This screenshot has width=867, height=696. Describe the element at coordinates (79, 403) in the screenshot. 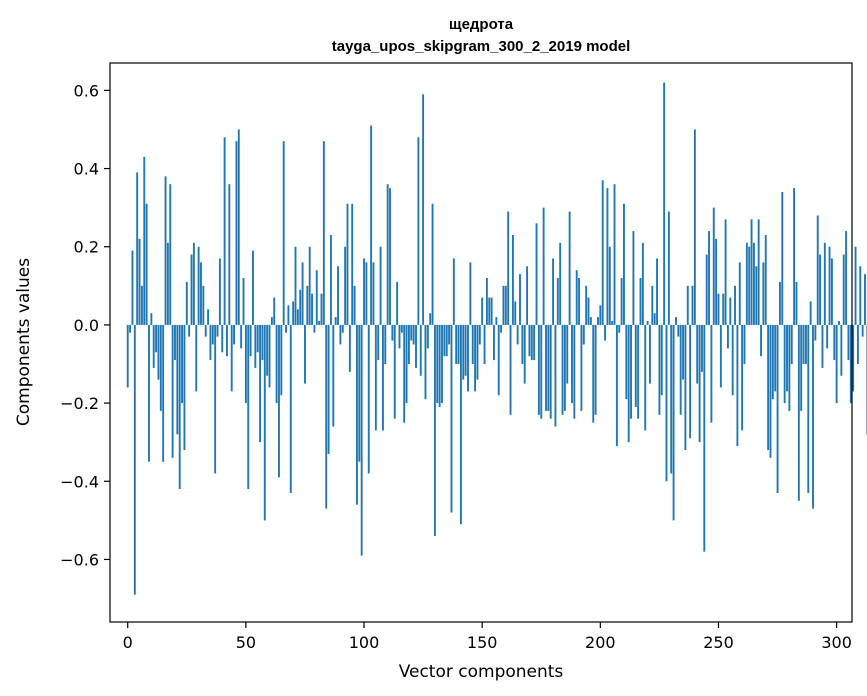

I see `y-tick-label: −0.2` at that location.